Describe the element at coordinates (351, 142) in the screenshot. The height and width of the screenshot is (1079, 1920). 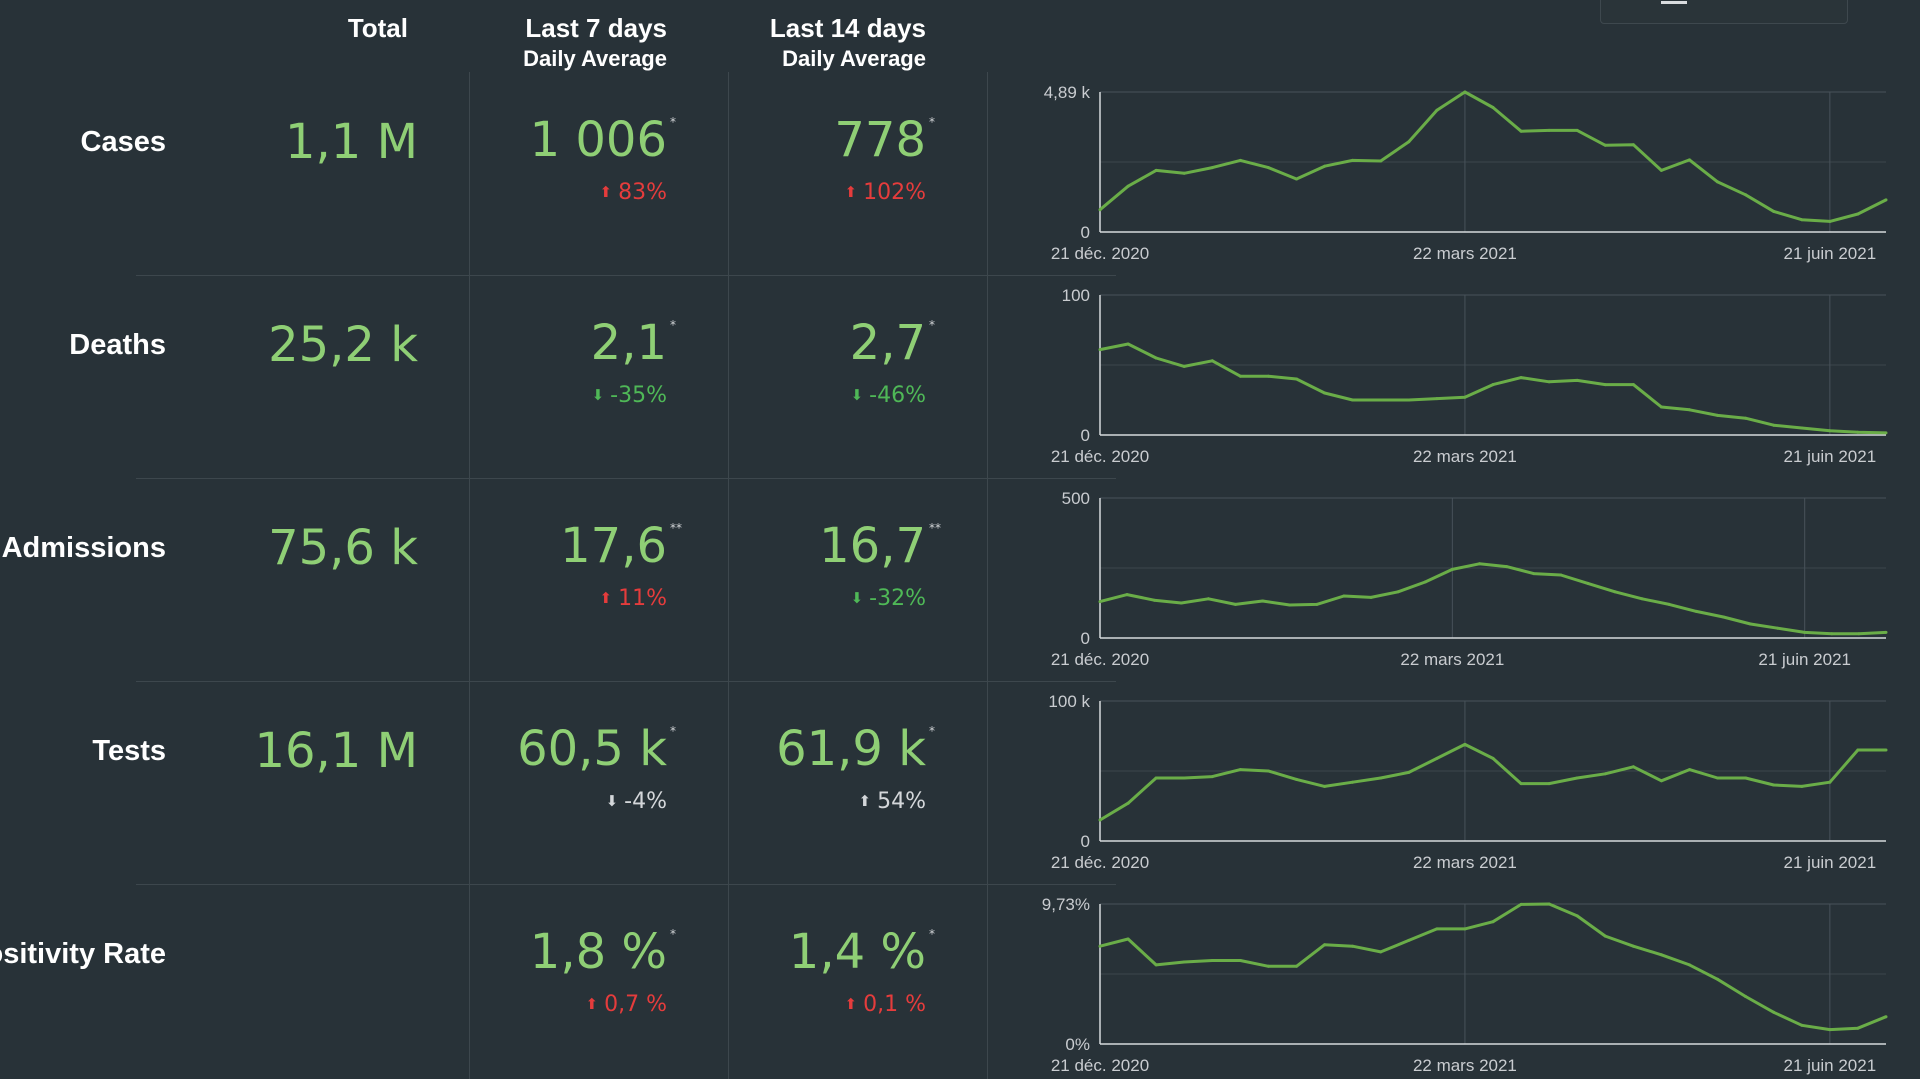
I see `metric-total: 1,1 M` at that location.